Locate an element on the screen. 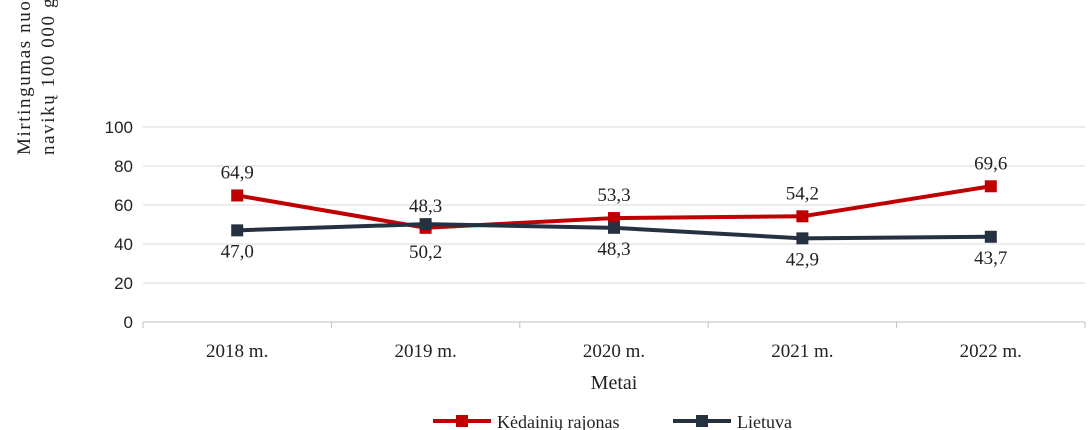  legend-label: Kėdainių rajonas is located at coordinates (558, 421).